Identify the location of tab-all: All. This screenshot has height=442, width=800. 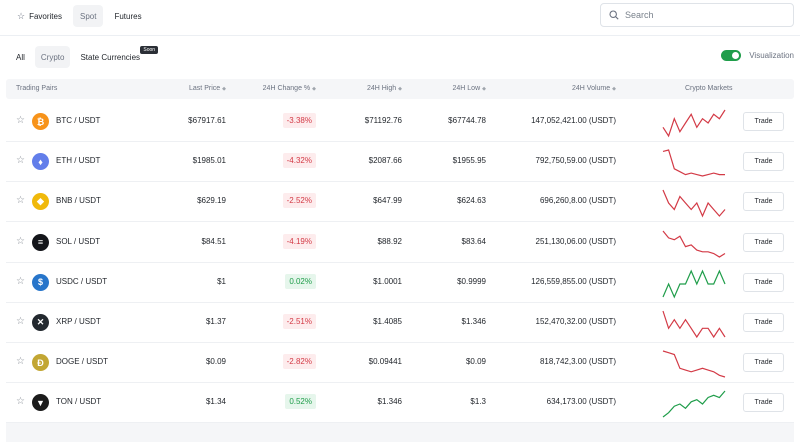
(20, 57).